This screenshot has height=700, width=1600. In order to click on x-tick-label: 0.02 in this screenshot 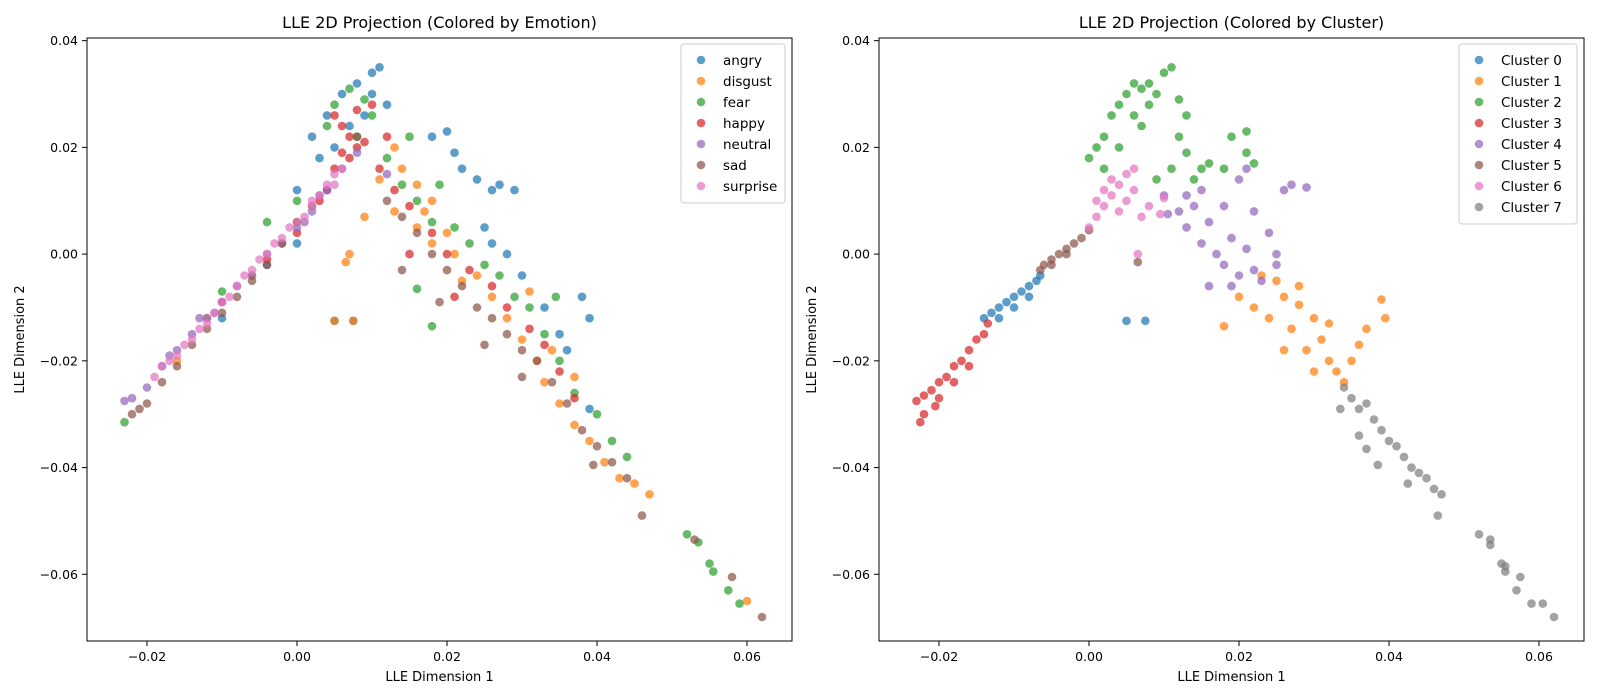, I will do `click(447, 656)`.